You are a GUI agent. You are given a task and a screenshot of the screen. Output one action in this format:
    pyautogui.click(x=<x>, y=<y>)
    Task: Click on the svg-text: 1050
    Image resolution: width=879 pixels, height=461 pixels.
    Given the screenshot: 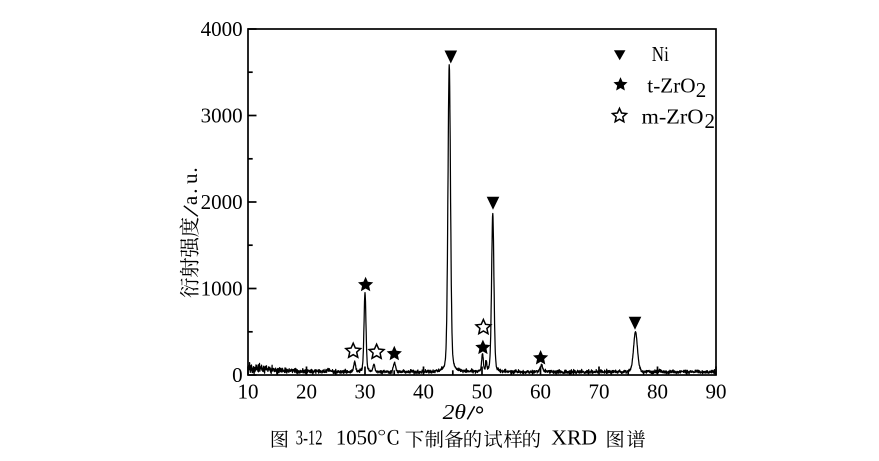 What is the action you would take?
    pyautogui.click(x=357, y=438)
    